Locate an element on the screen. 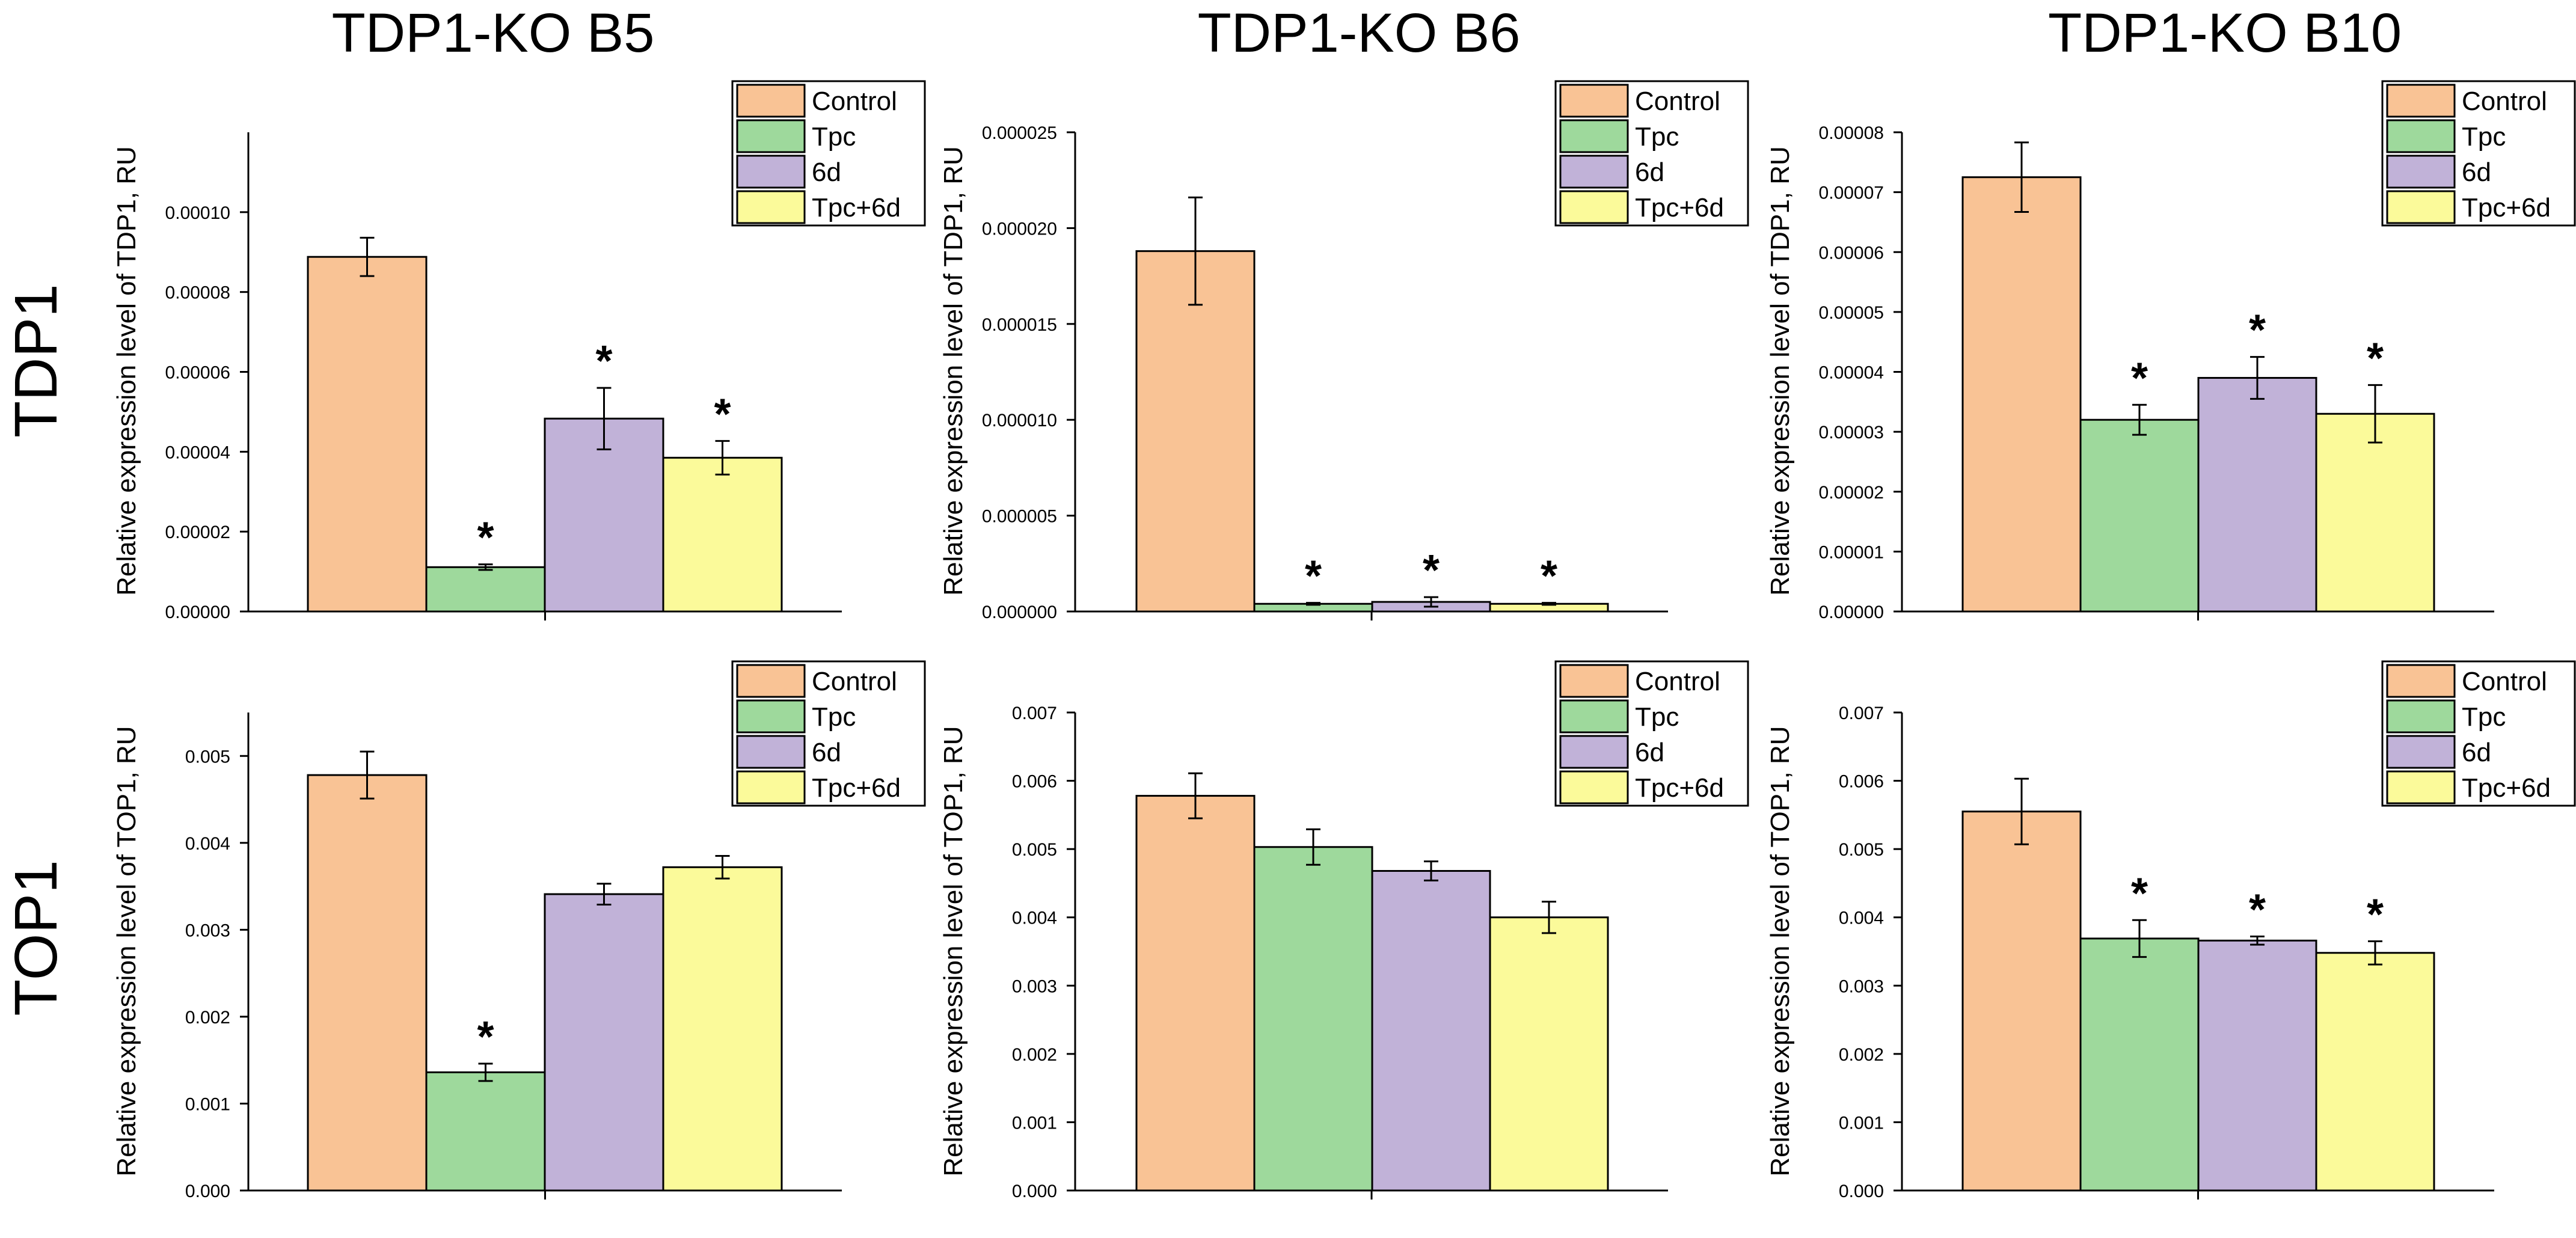 The width and height of the screenshot is (2576, 1238). y-tick-label: 0.002 is located at coordinates (1861, 1055).